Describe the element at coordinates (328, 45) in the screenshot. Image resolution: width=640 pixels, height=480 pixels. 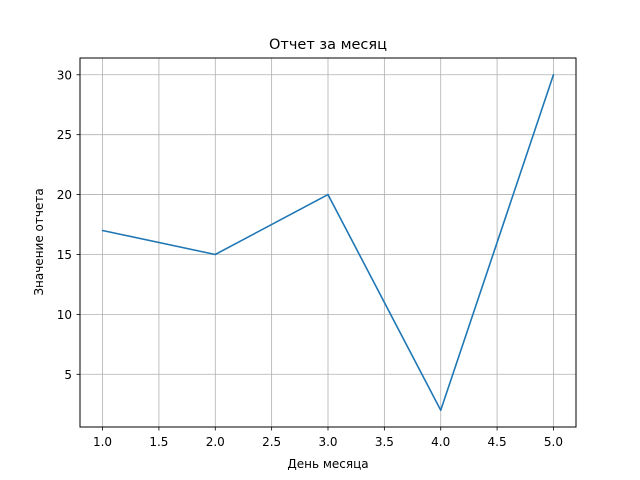
I see `chart-title: Отчет за месяц` at that location.